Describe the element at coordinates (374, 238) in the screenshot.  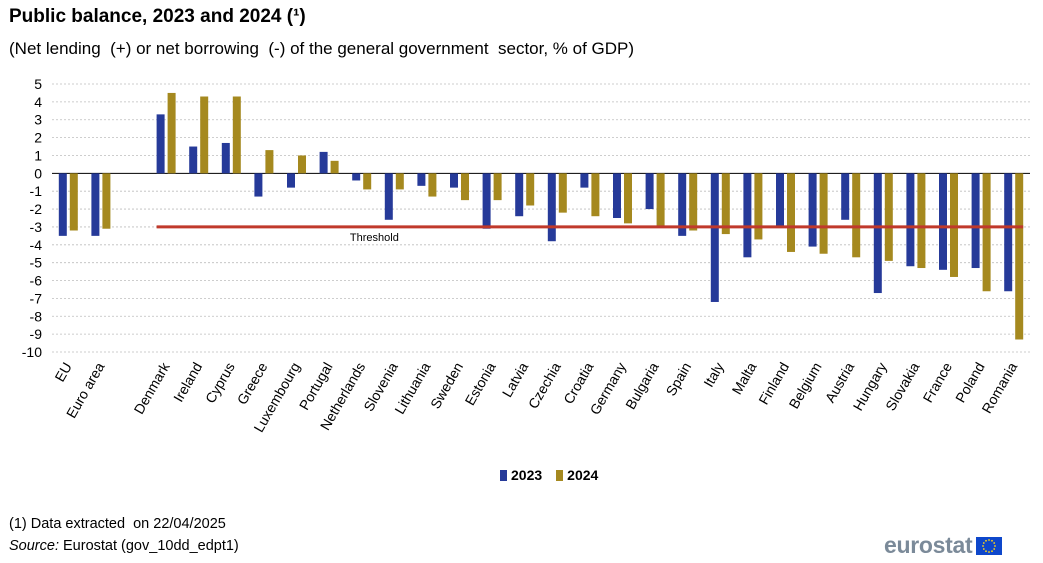
I see `threshold-label: Threshold` at that location.